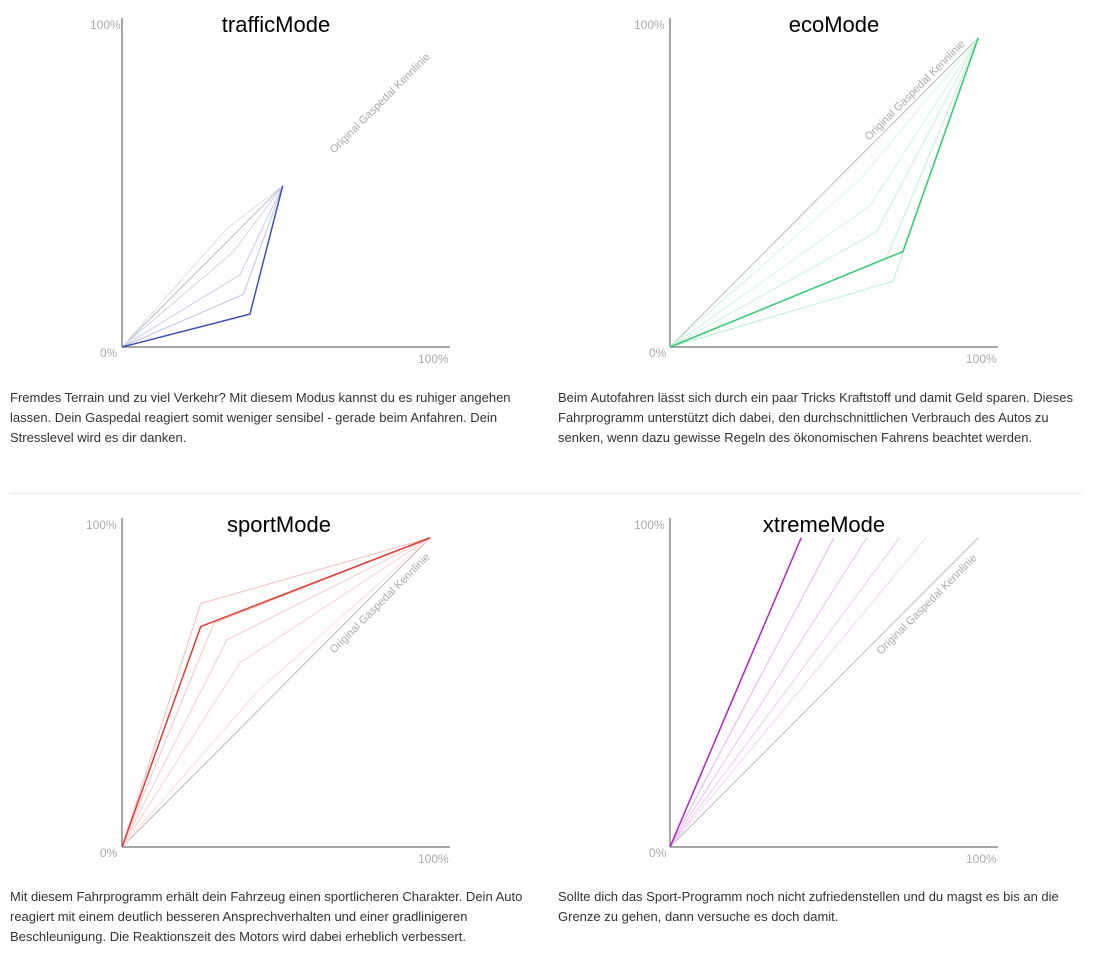  Describe the element at coordinates (824, 524) in the screenshot. I see `chart-title: xtremeMode` at that location.